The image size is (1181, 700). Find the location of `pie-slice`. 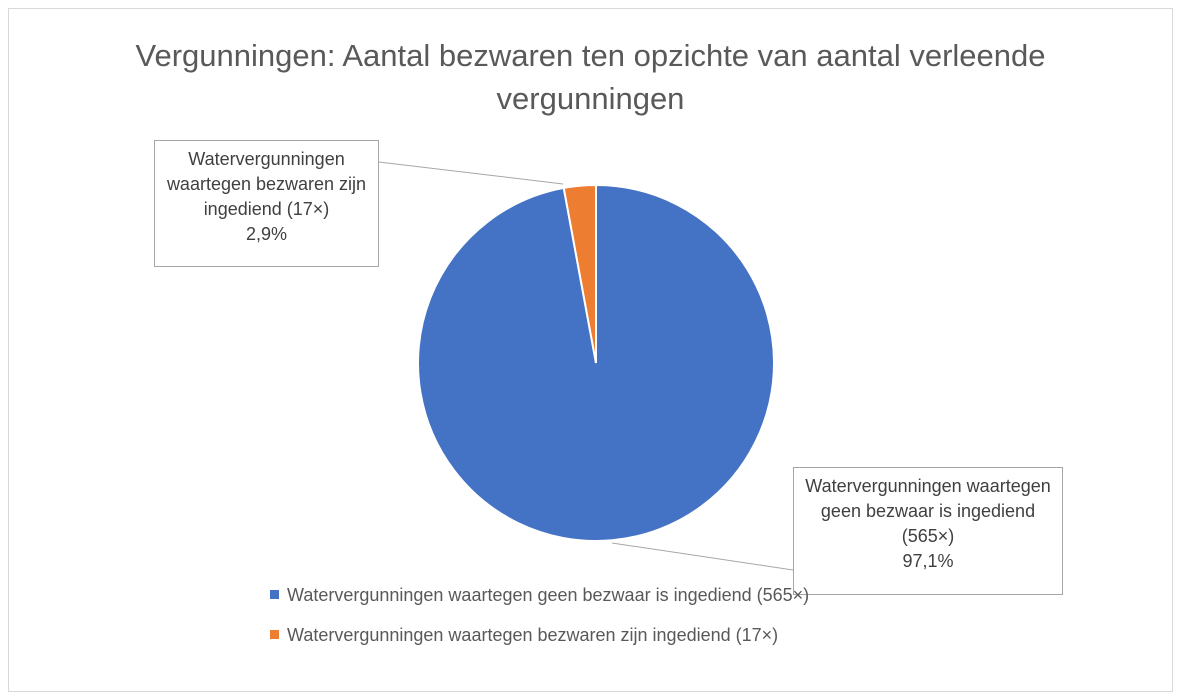

pie-slice is located at coordinates (579, 273).